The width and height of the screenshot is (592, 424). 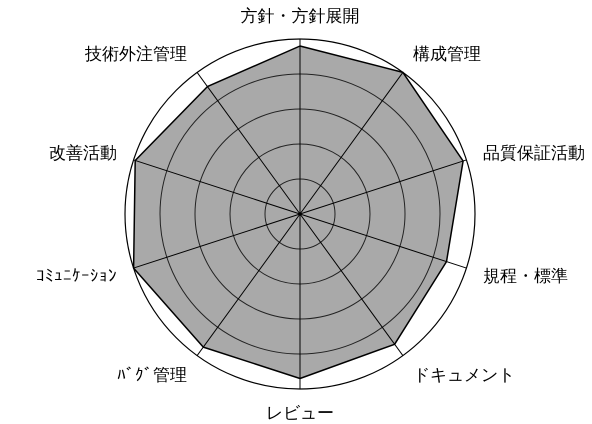 What do you see at coordinates (534, 154) in the screenshot?
I see `spoke-label: 品質保証活動` at bounding box center [534, 154].